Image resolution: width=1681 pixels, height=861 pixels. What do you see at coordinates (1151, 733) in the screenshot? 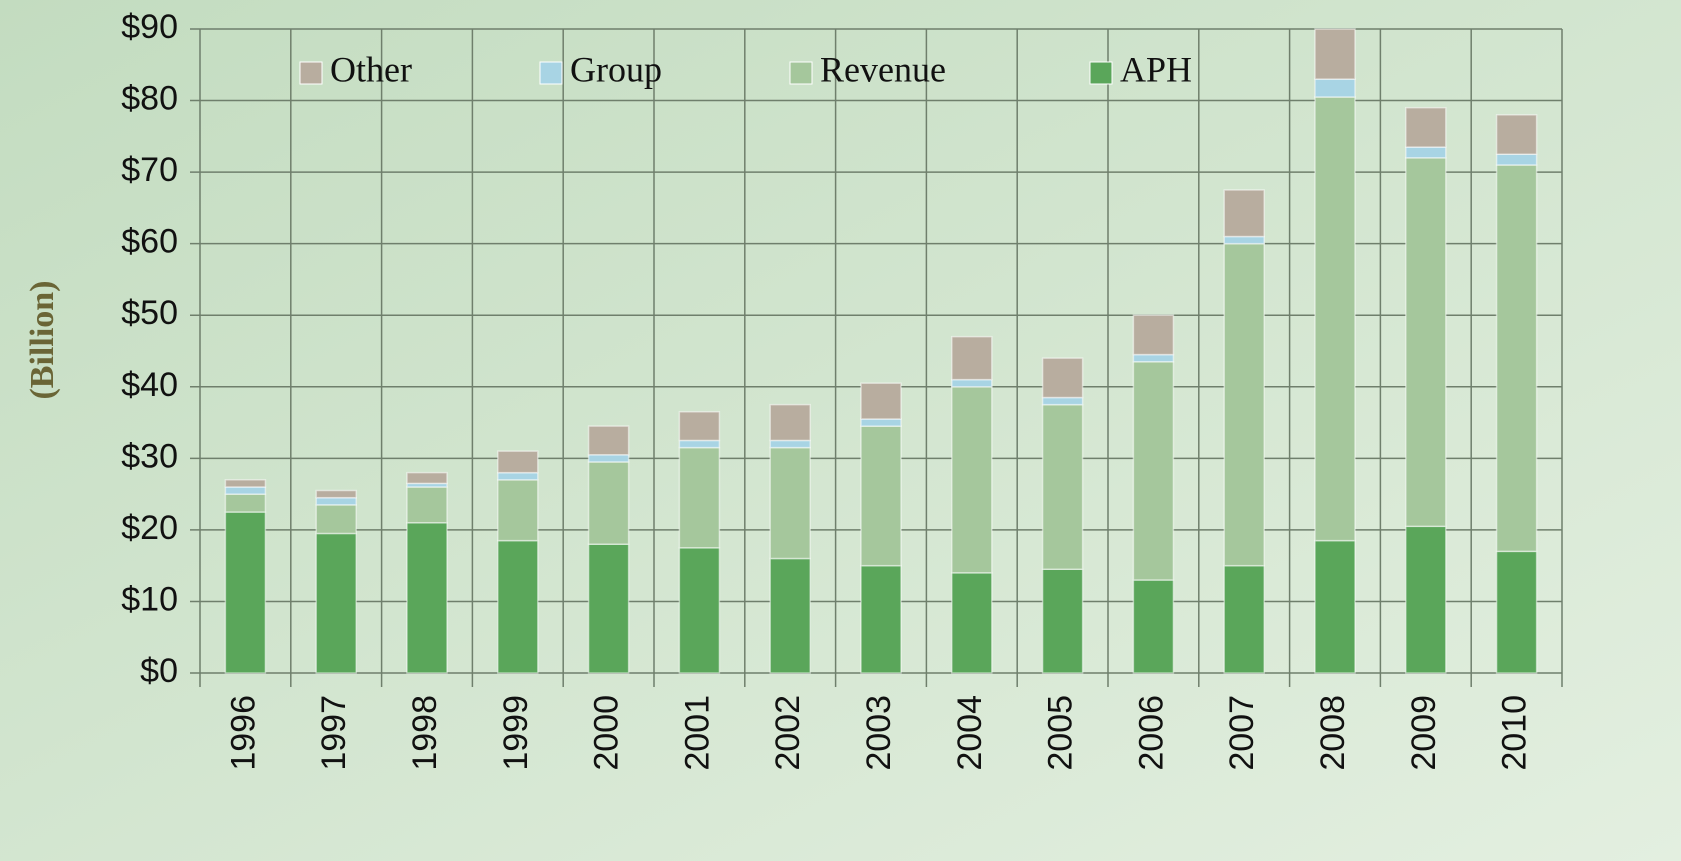
I see `x-tick-label: 2006` at bounding box center [1151, 733].